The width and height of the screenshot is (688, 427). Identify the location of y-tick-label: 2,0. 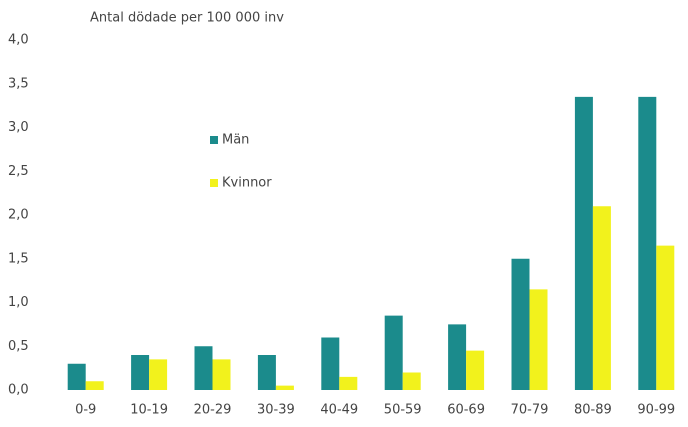
(18, 215).